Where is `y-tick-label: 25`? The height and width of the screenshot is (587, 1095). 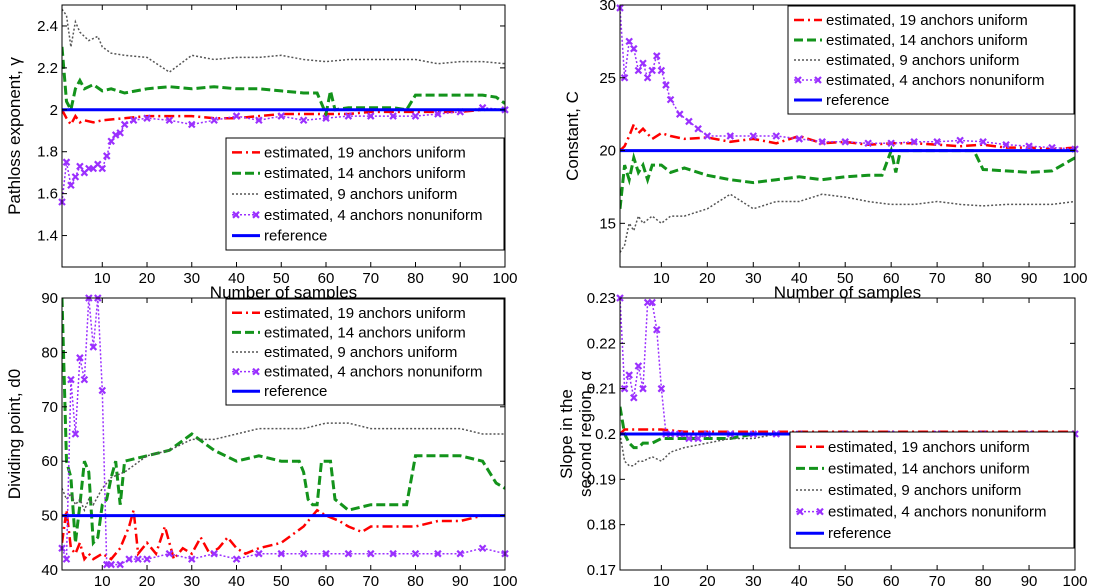 y-tick-label: 25 is located at coordinates (607, 78).